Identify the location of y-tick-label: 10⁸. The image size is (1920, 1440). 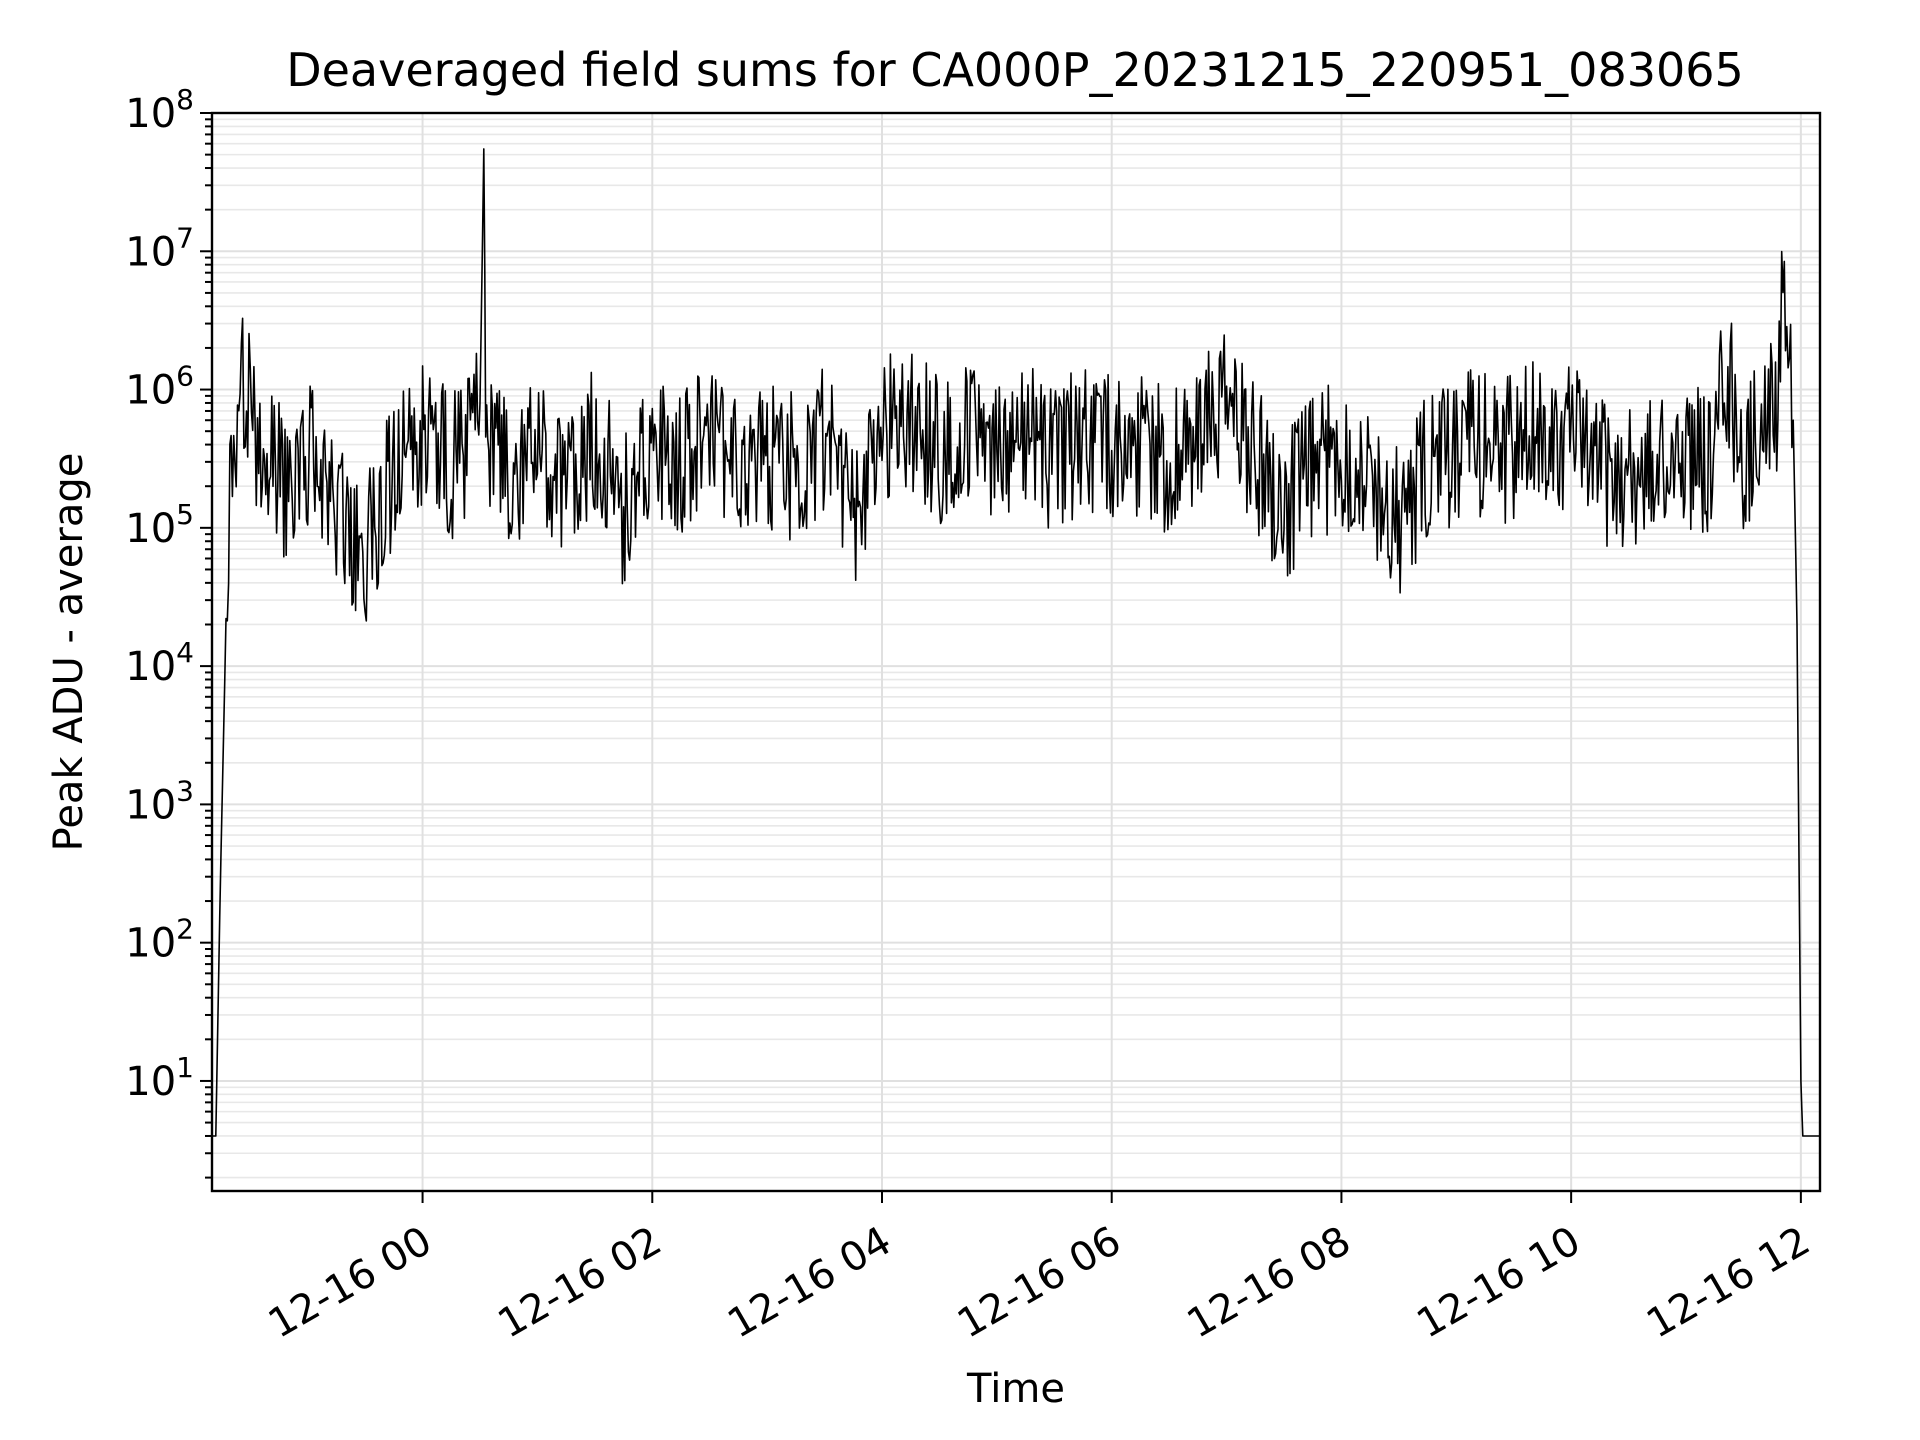
(159, 110).